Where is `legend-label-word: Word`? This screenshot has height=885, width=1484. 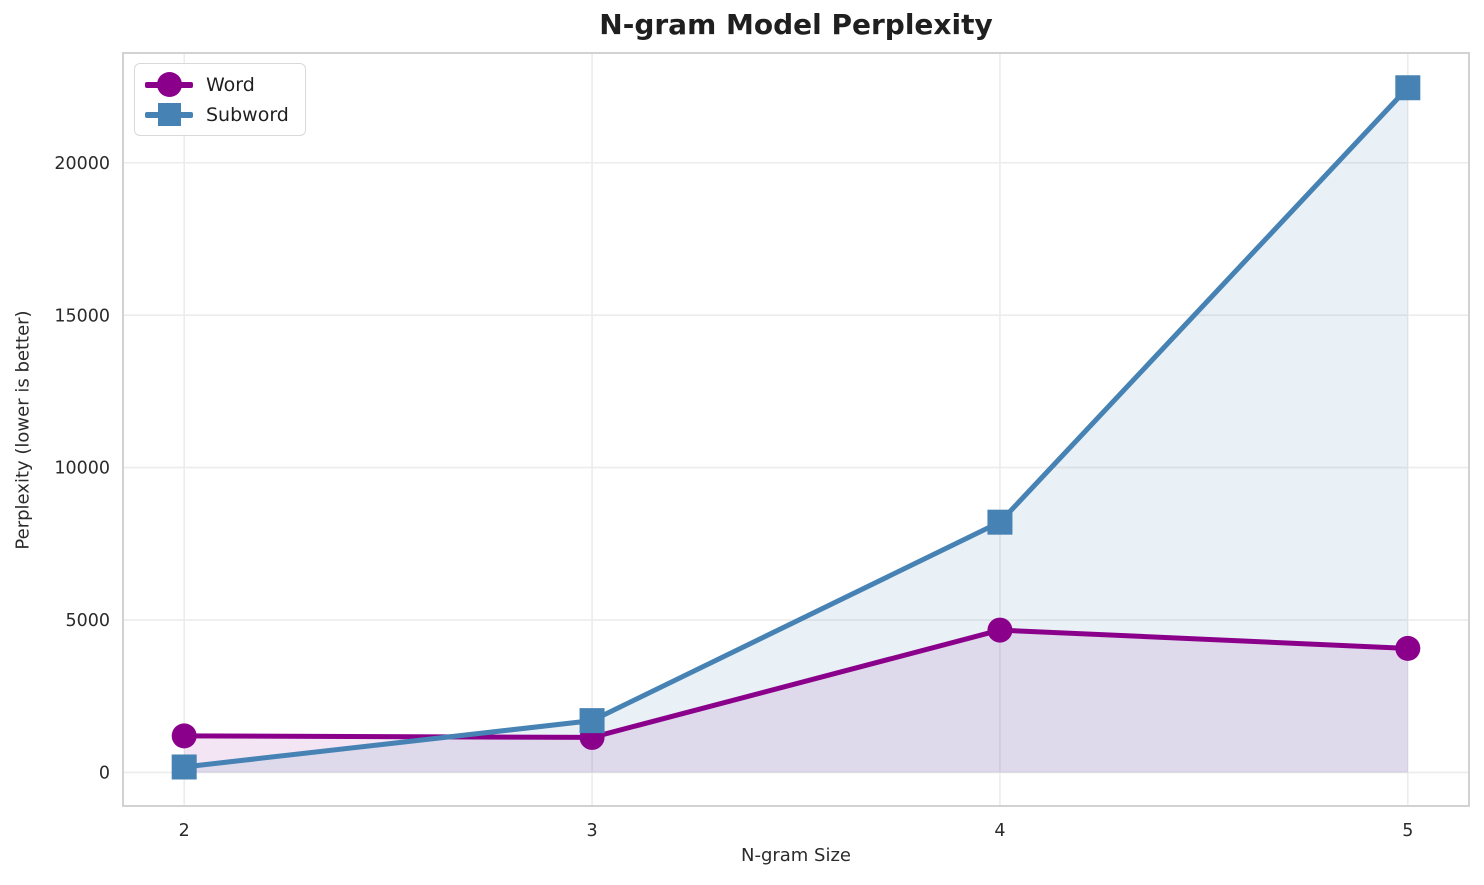 legend-label-word: Word is located at coordinates (230, 84).